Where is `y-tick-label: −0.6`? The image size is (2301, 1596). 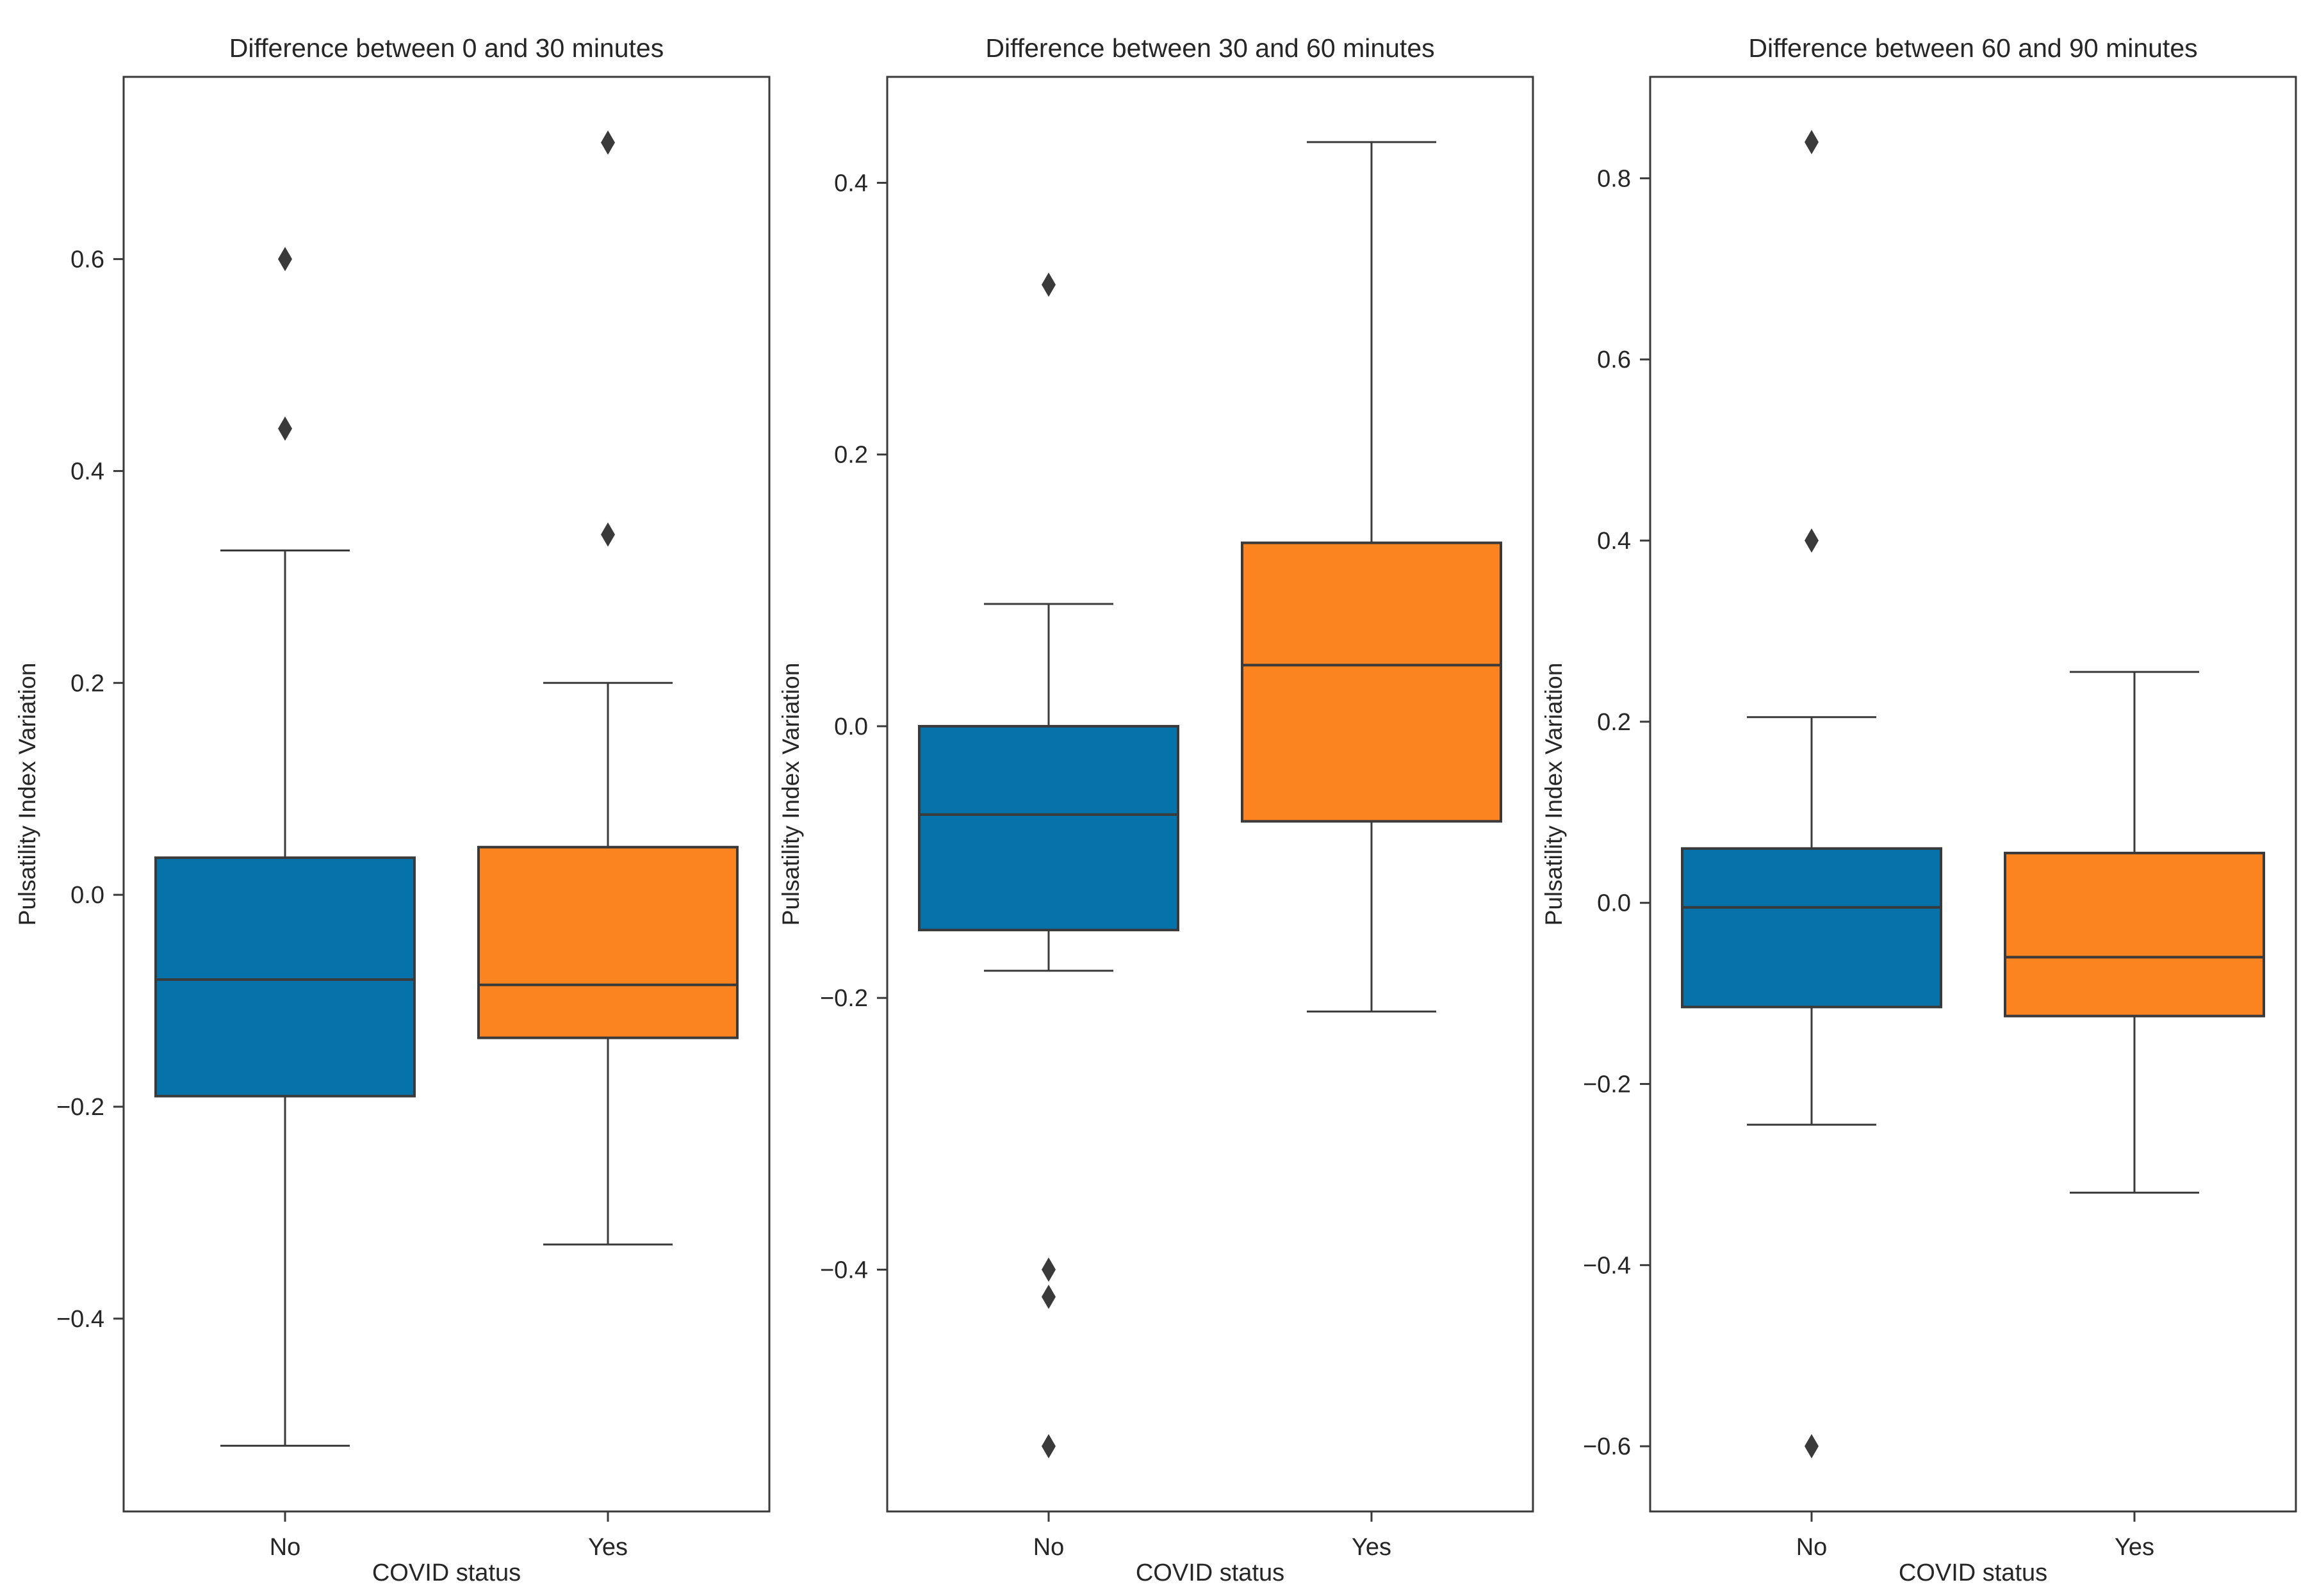
y-tick-label: −0.6 is located at coordinates (1607, 1446).